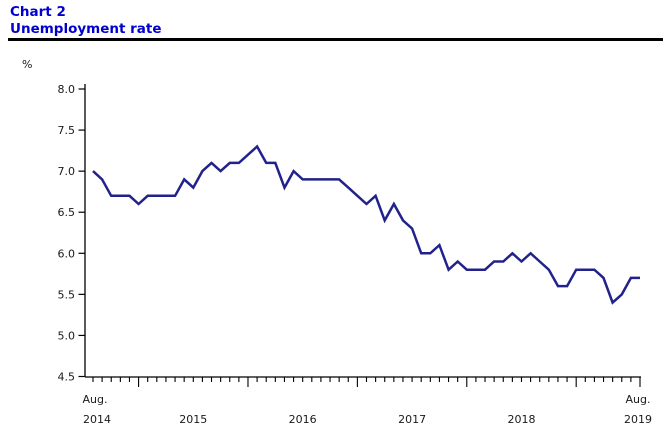 Image resolution: width=671 pixels, height=438 pixels. I want to click on y-tick-label: 7.0, so click(67, 171).